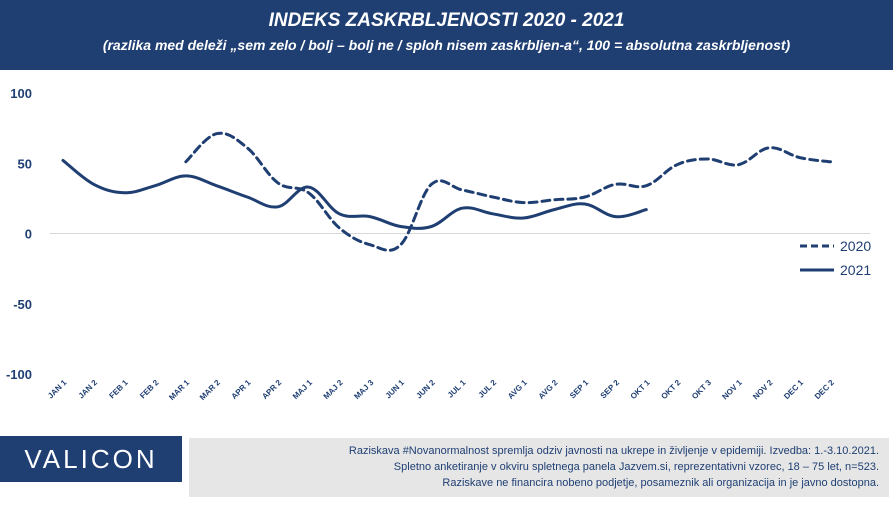 The height and width of the screenshot is (507, 893). I want to click on x-tick-label: JUN 2, so click(425, 389).